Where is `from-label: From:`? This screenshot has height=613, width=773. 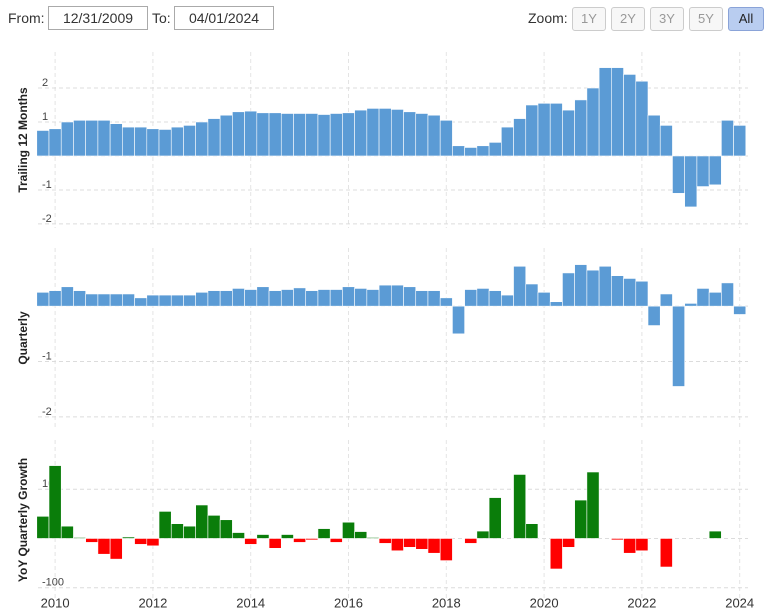
from-label: From: is located at coordinates (26, 18).